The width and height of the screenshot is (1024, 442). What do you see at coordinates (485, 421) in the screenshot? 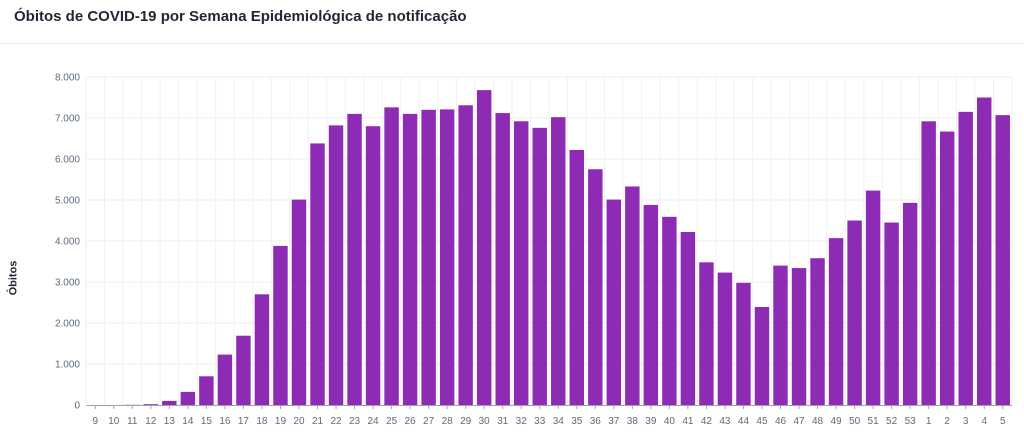
I see `x-tick-label: 30` at bounding box center [485, 421].